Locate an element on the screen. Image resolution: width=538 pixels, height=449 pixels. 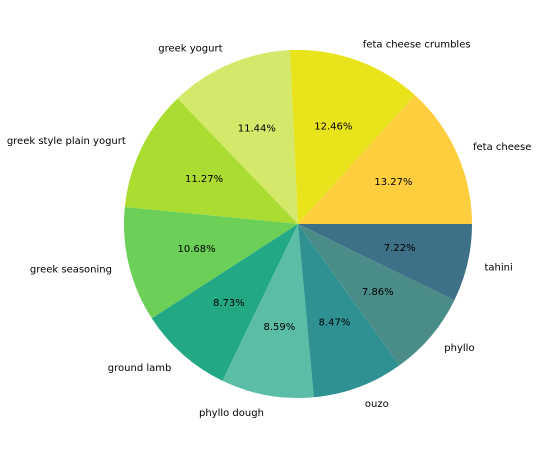
percentage-label: 8.59% is located at coordinates (280, 327).